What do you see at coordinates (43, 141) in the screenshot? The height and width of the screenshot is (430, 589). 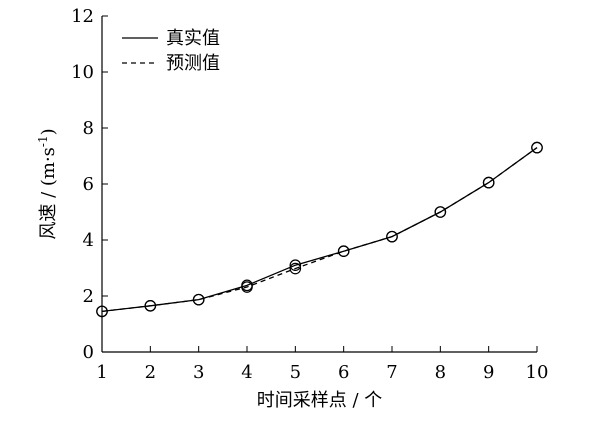 I see `y-axis-label-superscript: -1` at bounding box center [43, 141].